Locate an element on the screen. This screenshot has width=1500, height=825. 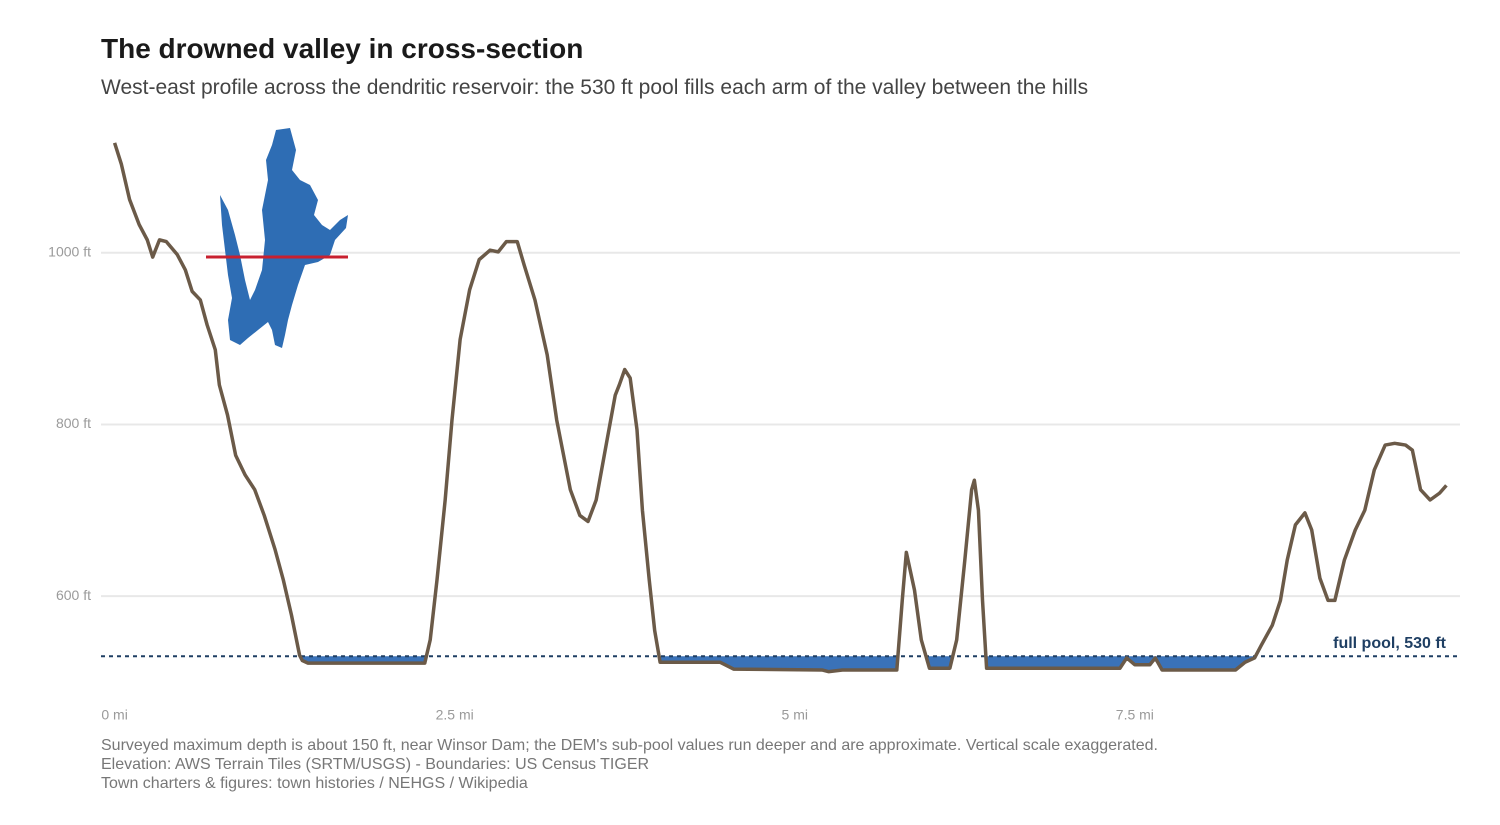
y-tick-label: 800 ft is located at coordinates (73, 423).